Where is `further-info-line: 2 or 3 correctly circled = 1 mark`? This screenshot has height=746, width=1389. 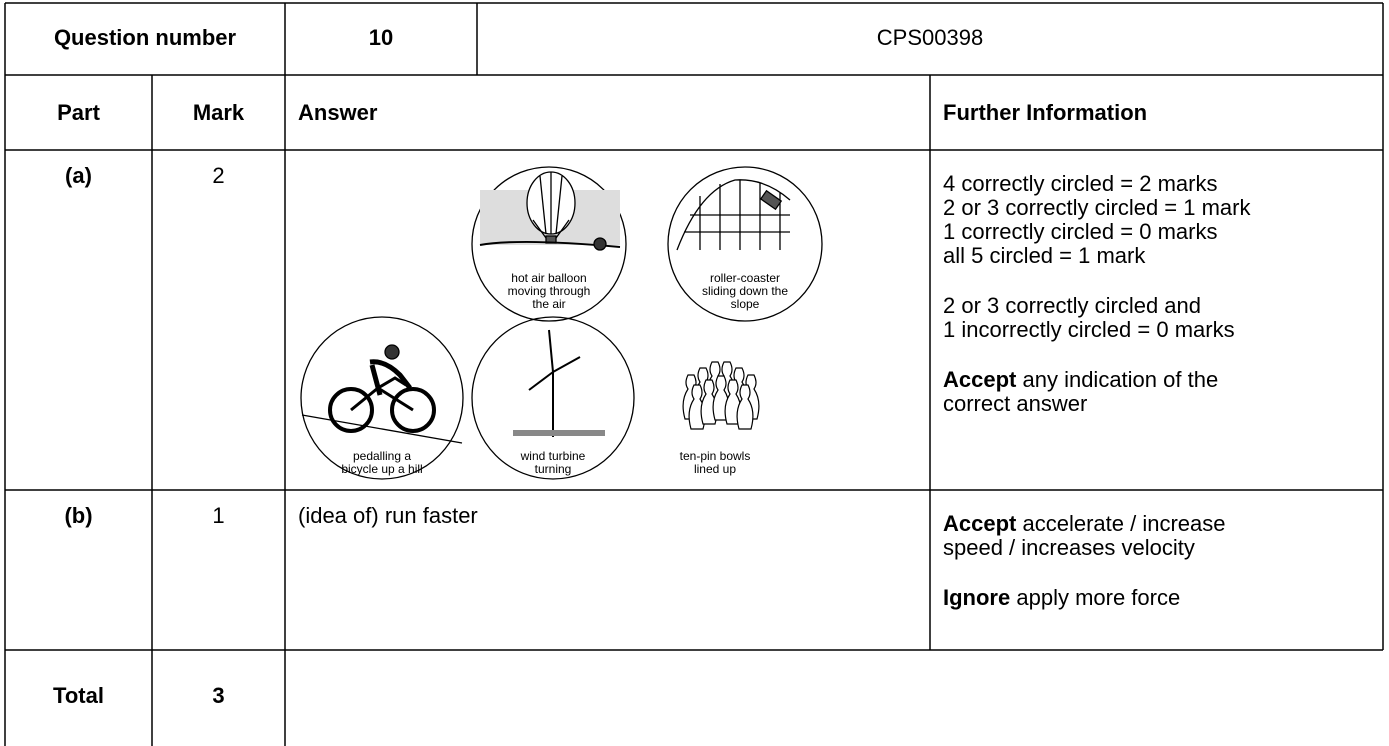
further-info-line: 2 or 3 correctly circled = 1 mark is located at coordinates (1096, 208).